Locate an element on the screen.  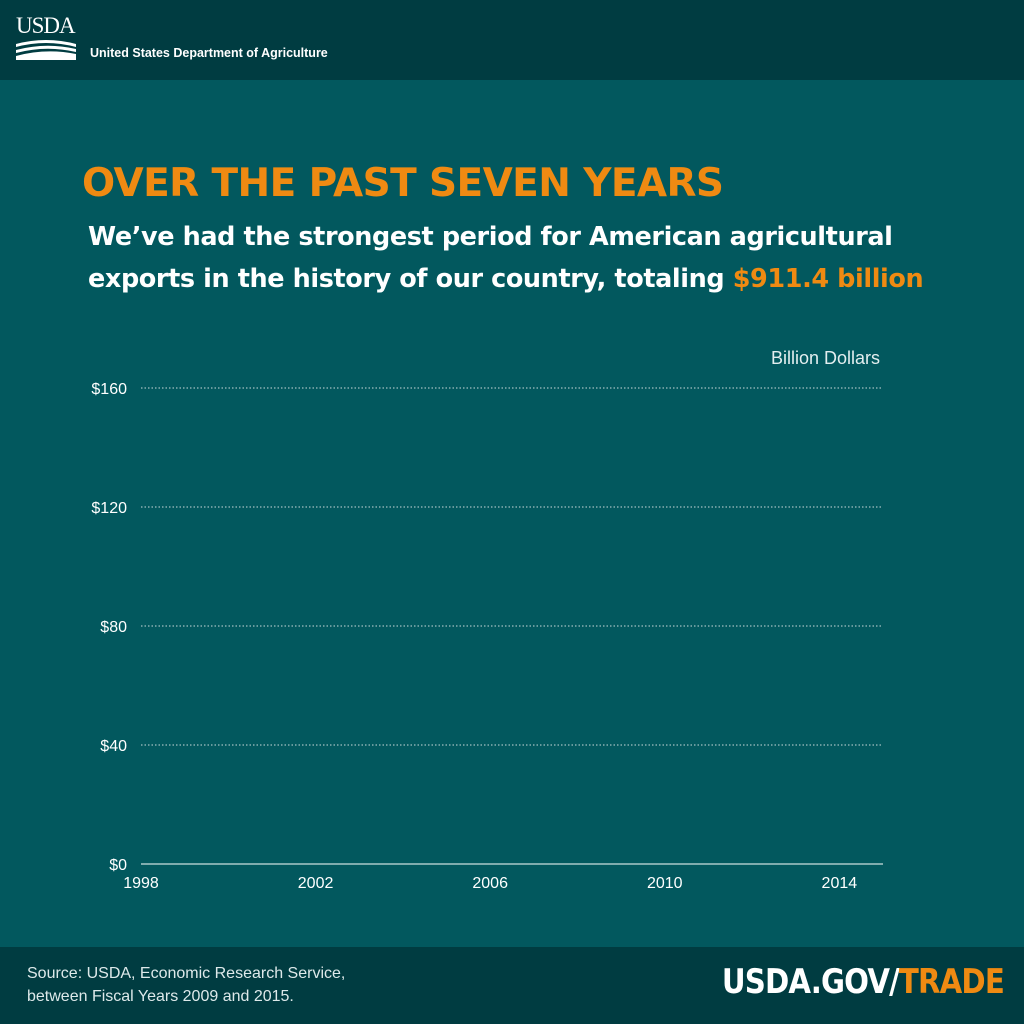
y-tick-label: $120 is located at coordinates (109, 508).